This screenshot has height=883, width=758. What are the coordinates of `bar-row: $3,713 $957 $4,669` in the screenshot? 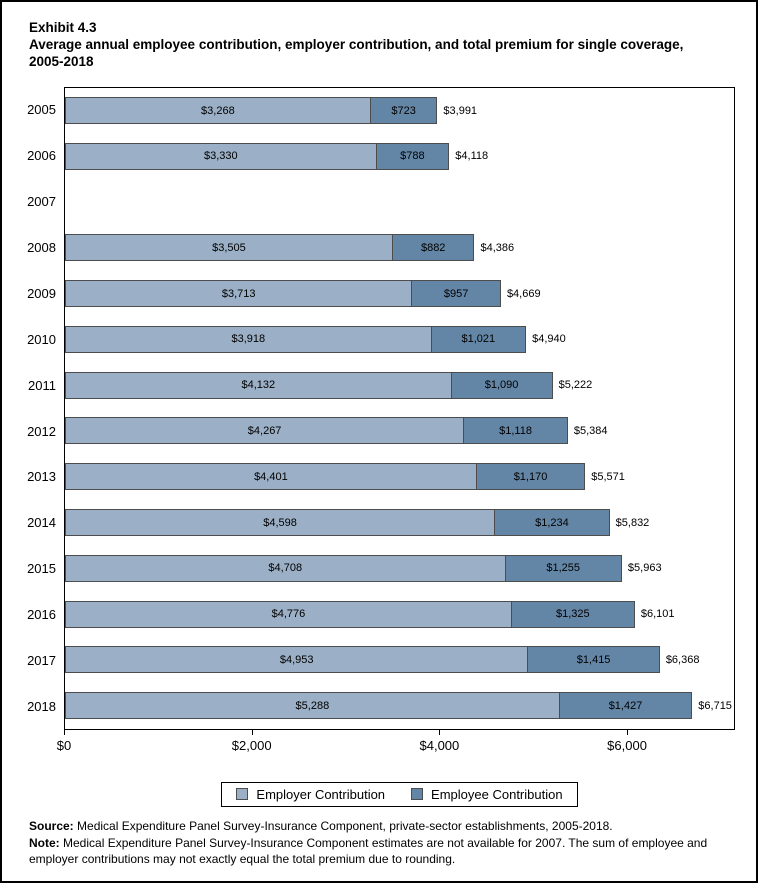 It's located at (399, 294).